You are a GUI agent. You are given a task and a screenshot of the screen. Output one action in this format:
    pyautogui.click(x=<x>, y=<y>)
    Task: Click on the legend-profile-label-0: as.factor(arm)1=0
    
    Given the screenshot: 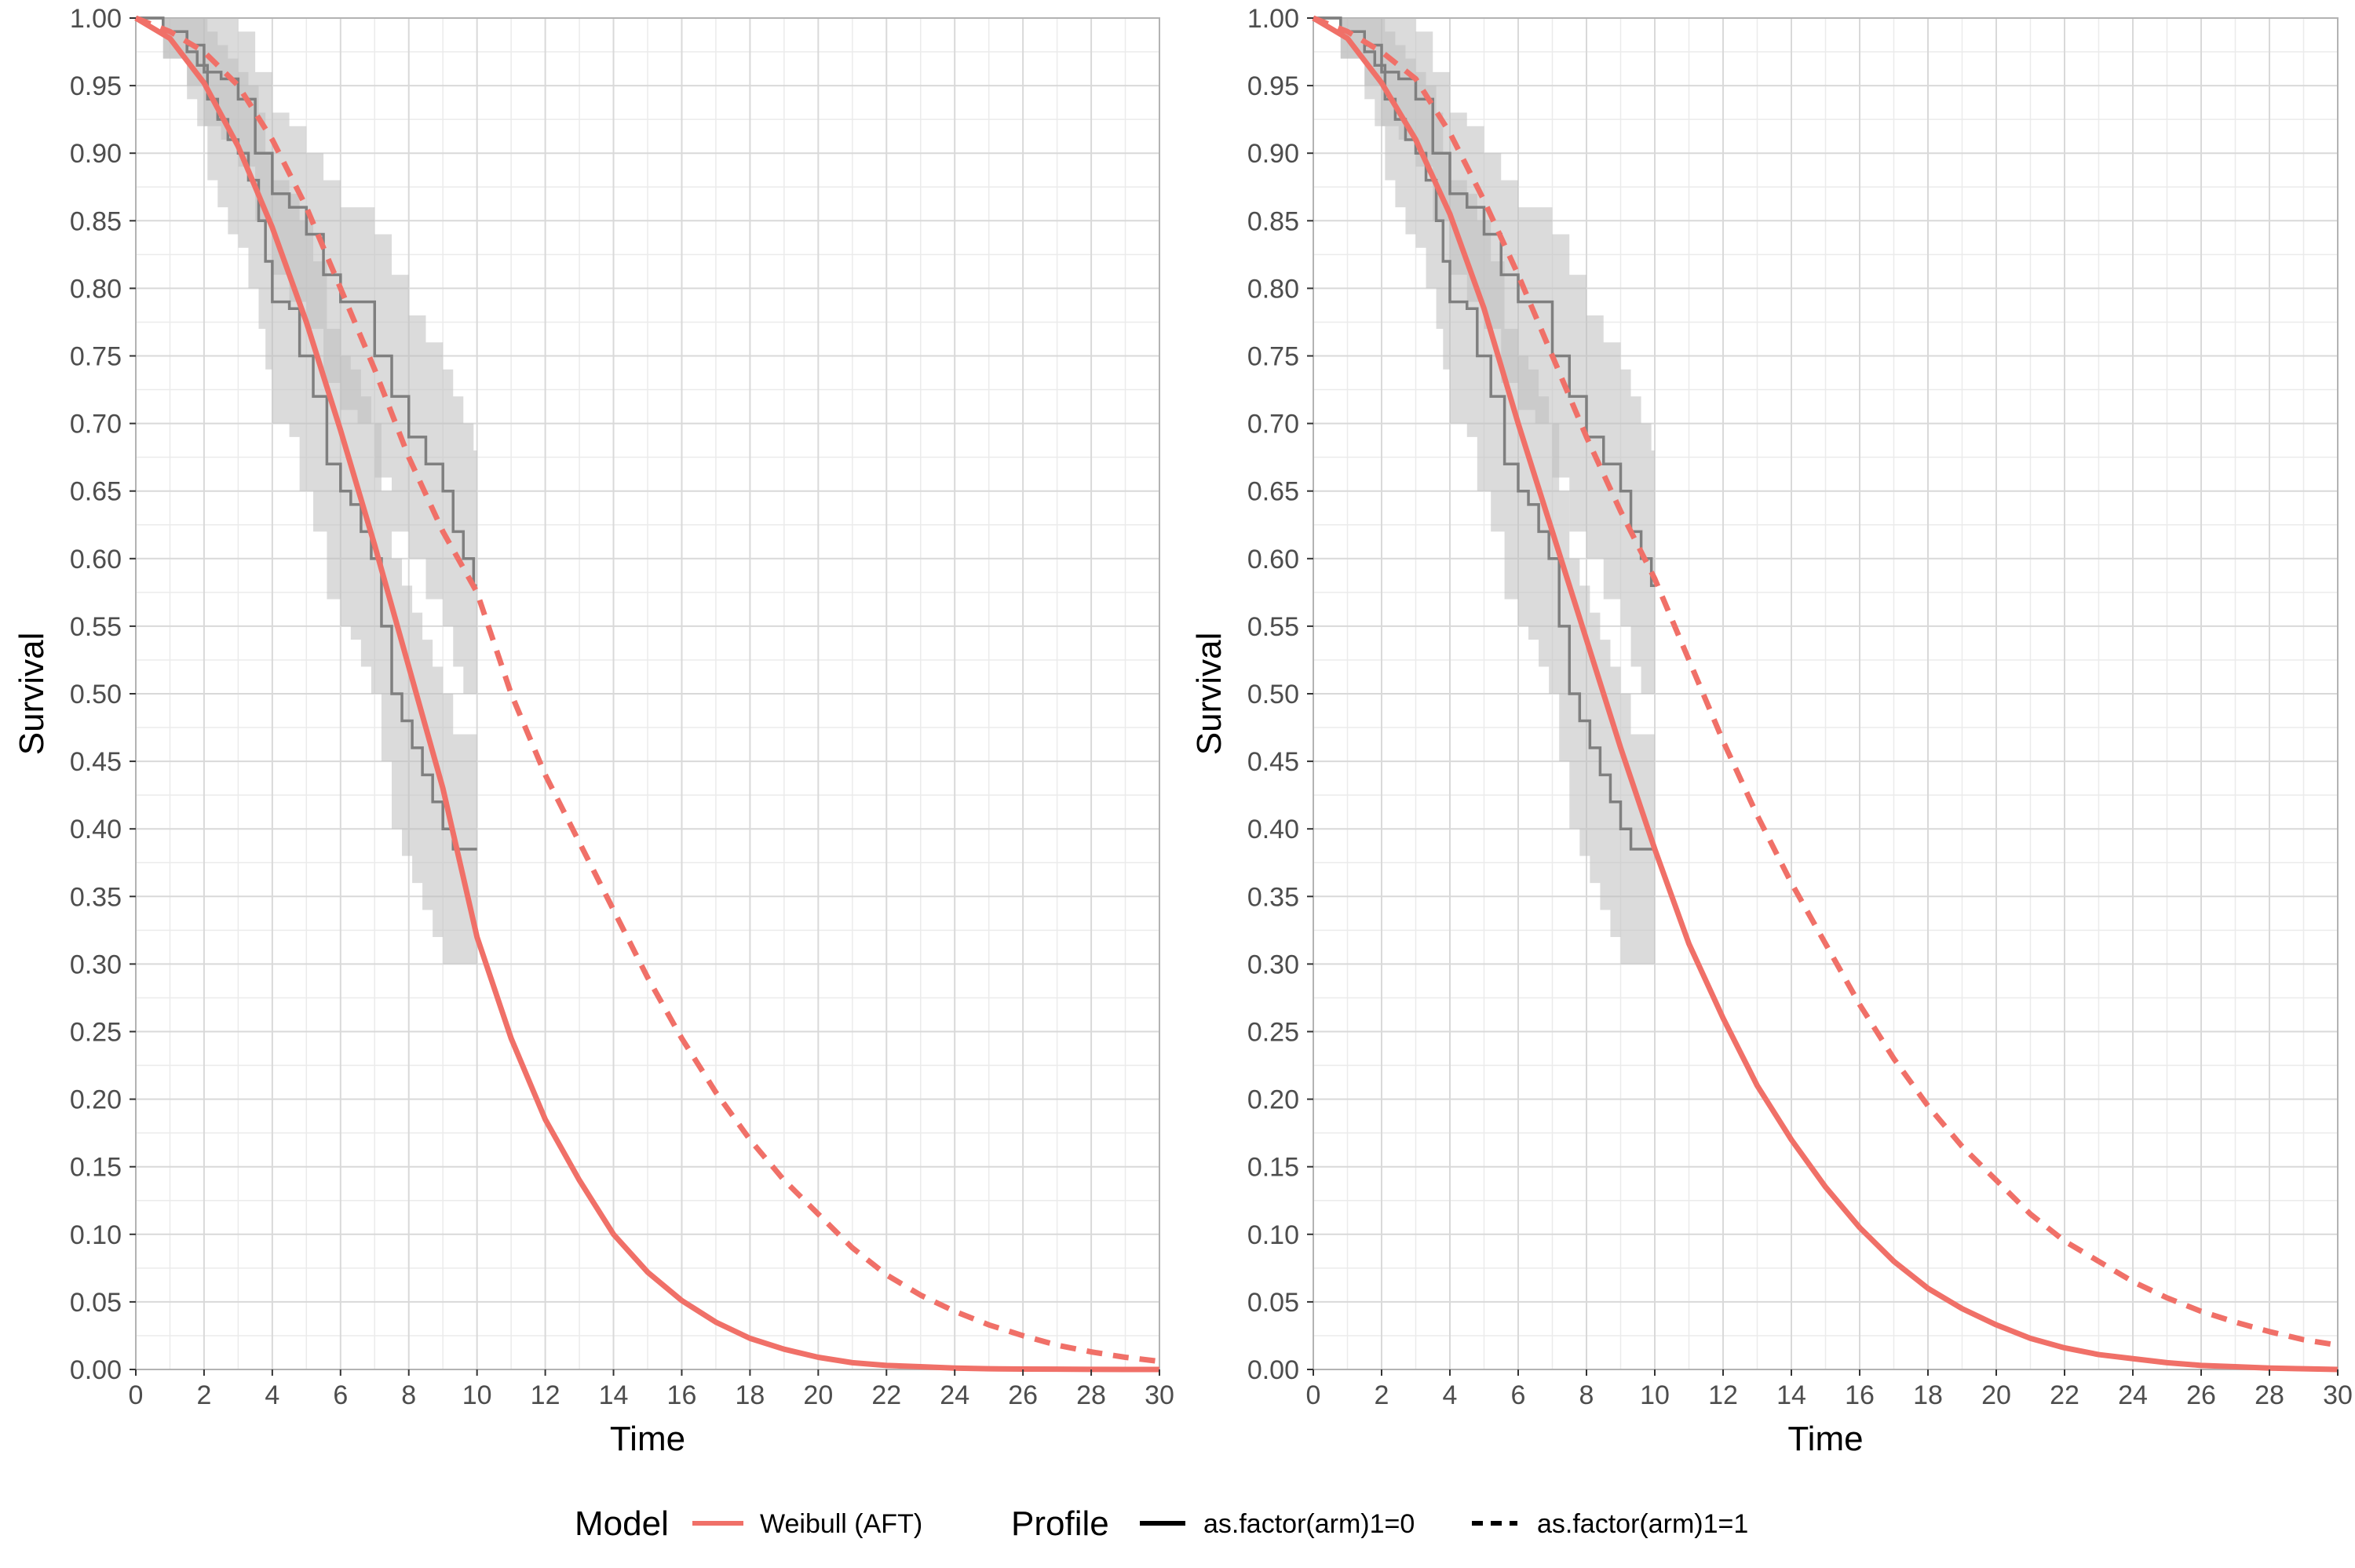 What is the action you would take?
    pyautogui.click(x=1309, y=1524)
    